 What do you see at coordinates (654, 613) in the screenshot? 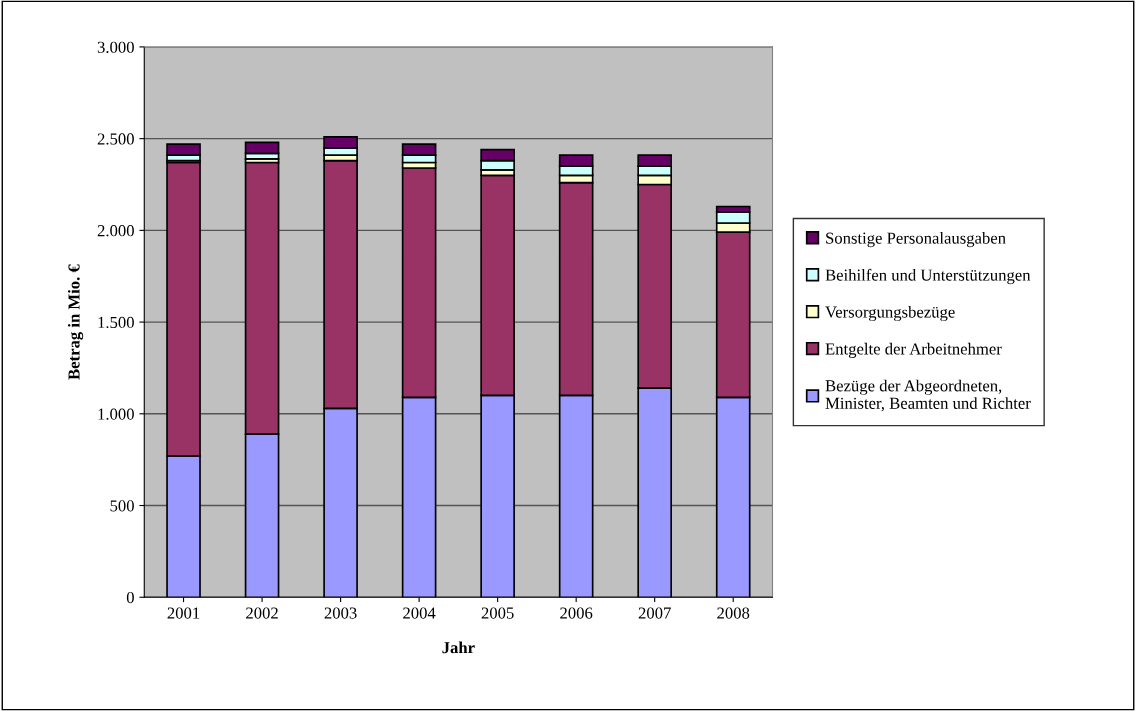
I see `x-tick-label: 2007` at bounding box center [654, 613].